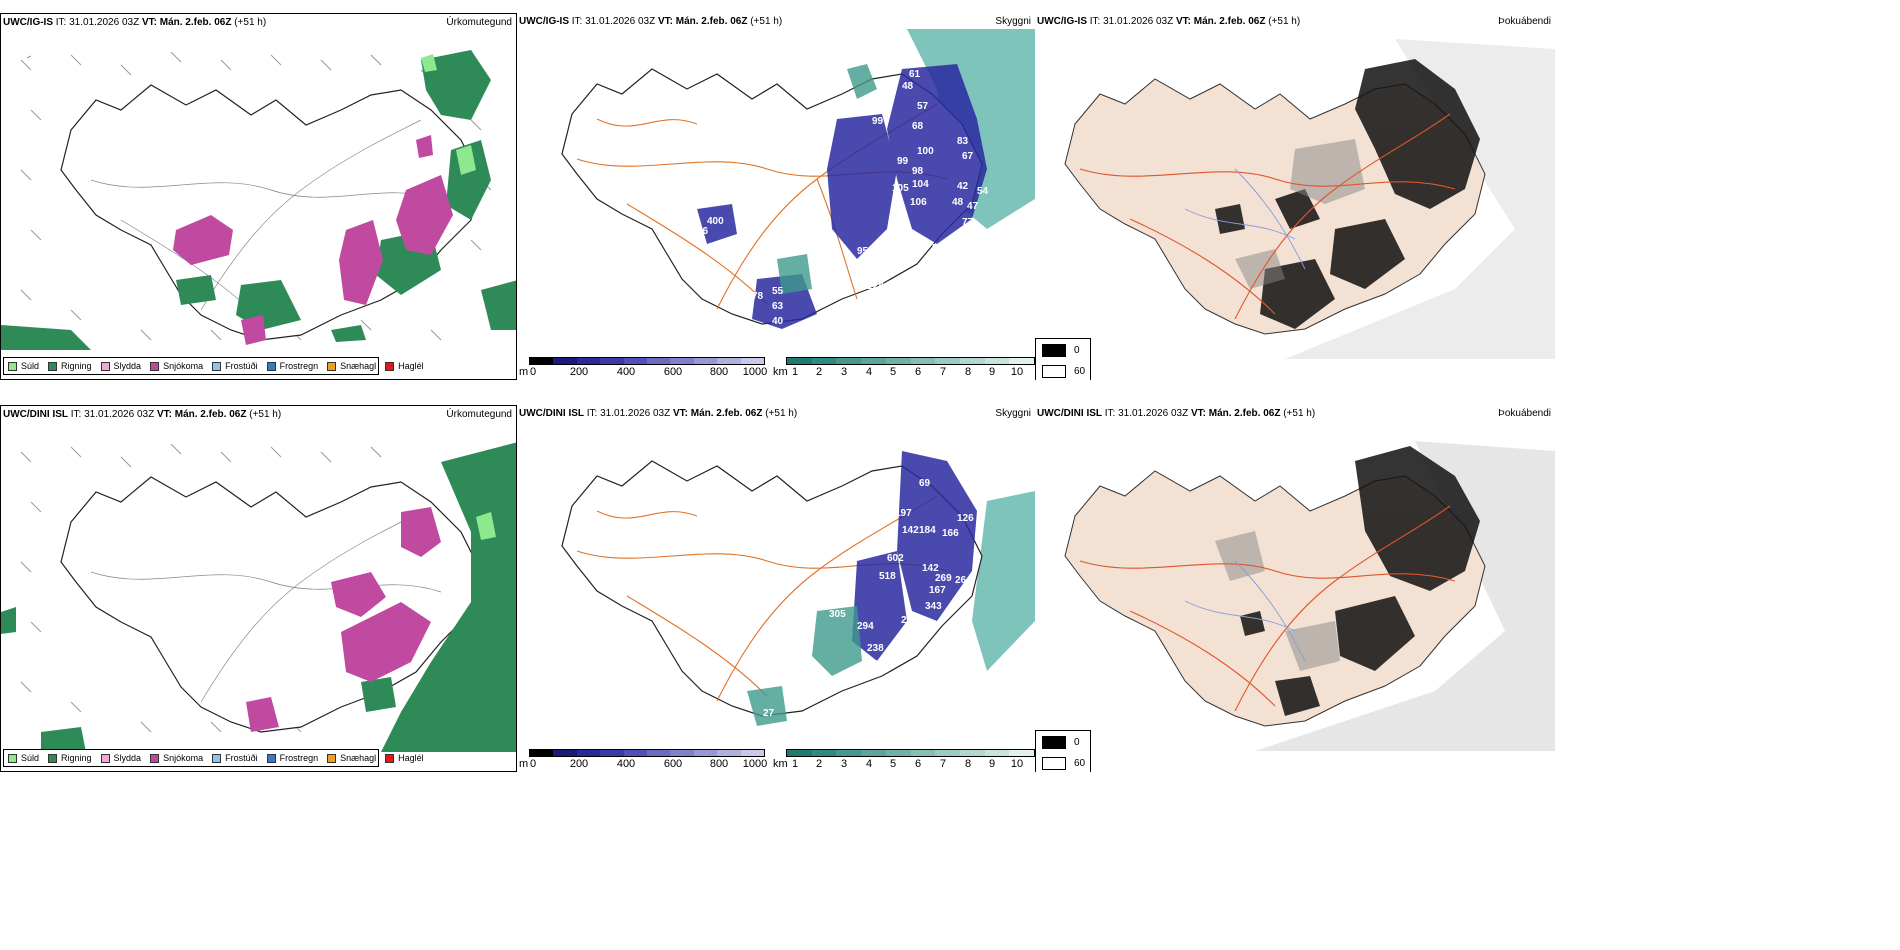 The width and height of the screenshot is (1900, 950). What do you see at coordinates (910, 753) in the screenshot?
I see `colorbar-strip` at bounding box center [910, 753].